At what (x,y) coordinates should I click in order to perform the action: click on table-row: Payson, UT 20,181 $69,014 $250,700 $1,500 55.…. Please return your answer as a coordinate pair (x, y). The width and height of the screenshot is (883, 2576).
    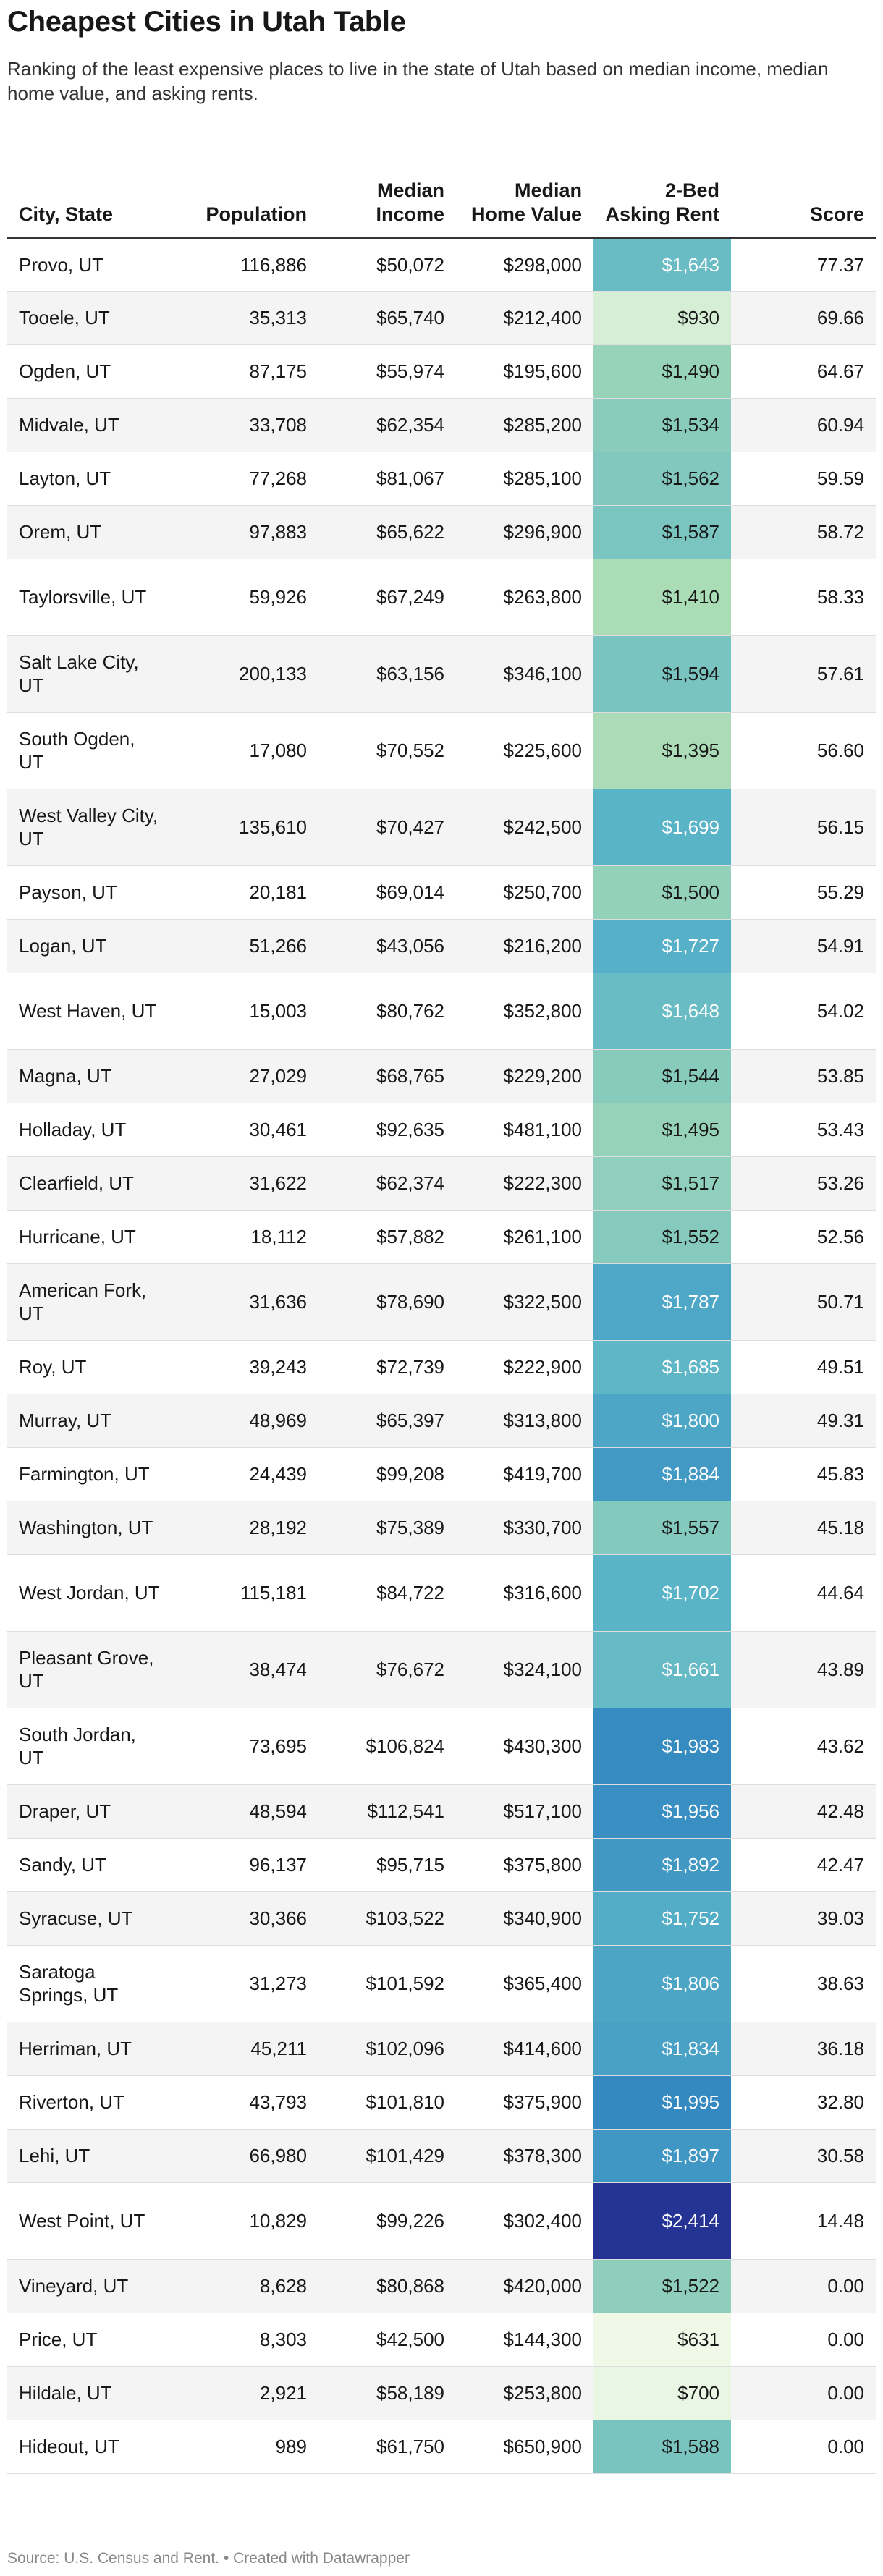
    Looking at the image, I should click on (441, 892).